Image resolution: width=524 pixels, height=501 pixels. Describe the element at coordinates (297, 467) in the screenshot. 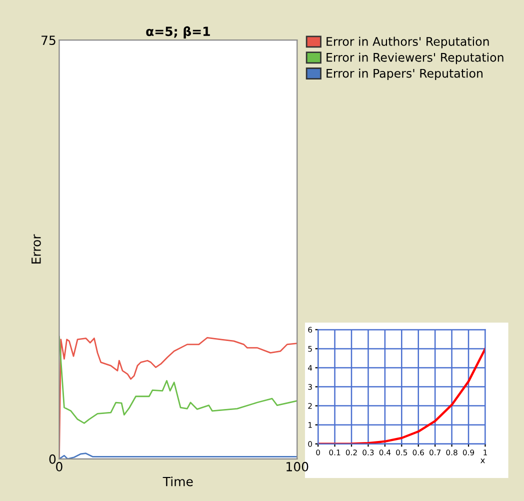

I see `x-tick-label: 100` at that location.